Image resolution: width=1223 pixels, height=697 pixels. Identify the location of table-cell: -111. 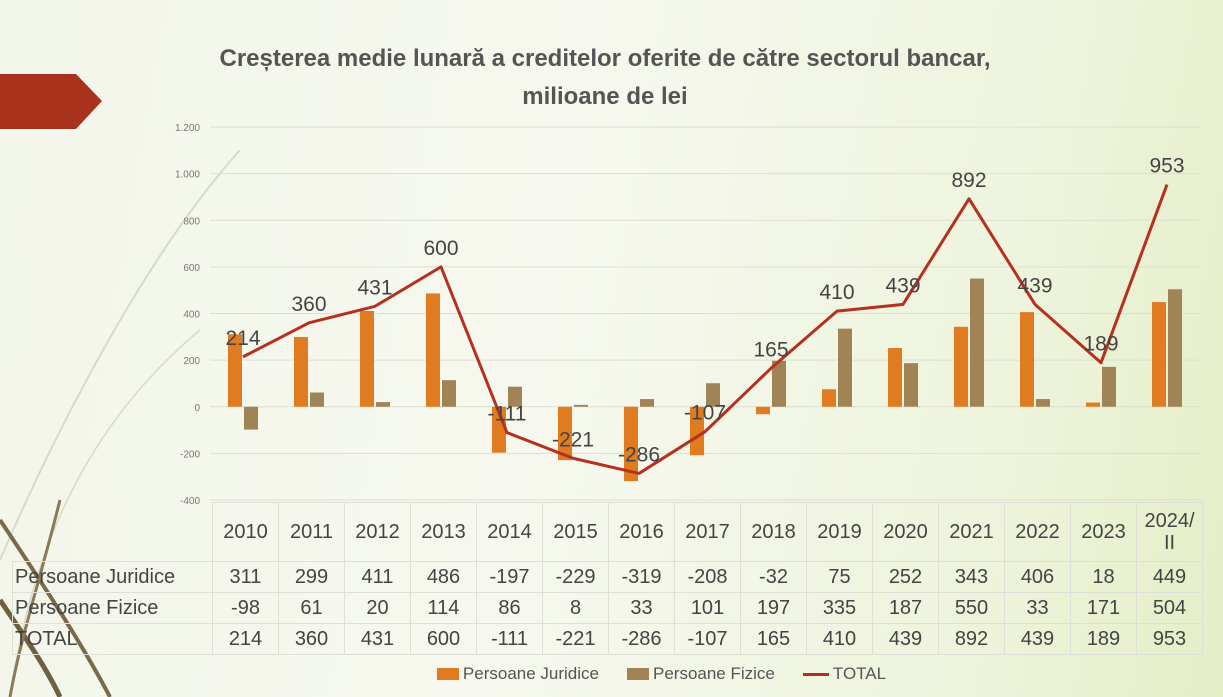
(509, 639).